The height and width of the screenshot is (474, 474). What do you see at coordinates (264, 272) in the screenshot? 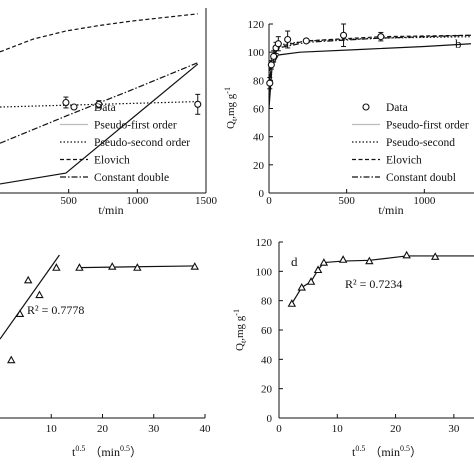
I see `panel-d-y-tick-label: 100` at bounding box center [264, 272].